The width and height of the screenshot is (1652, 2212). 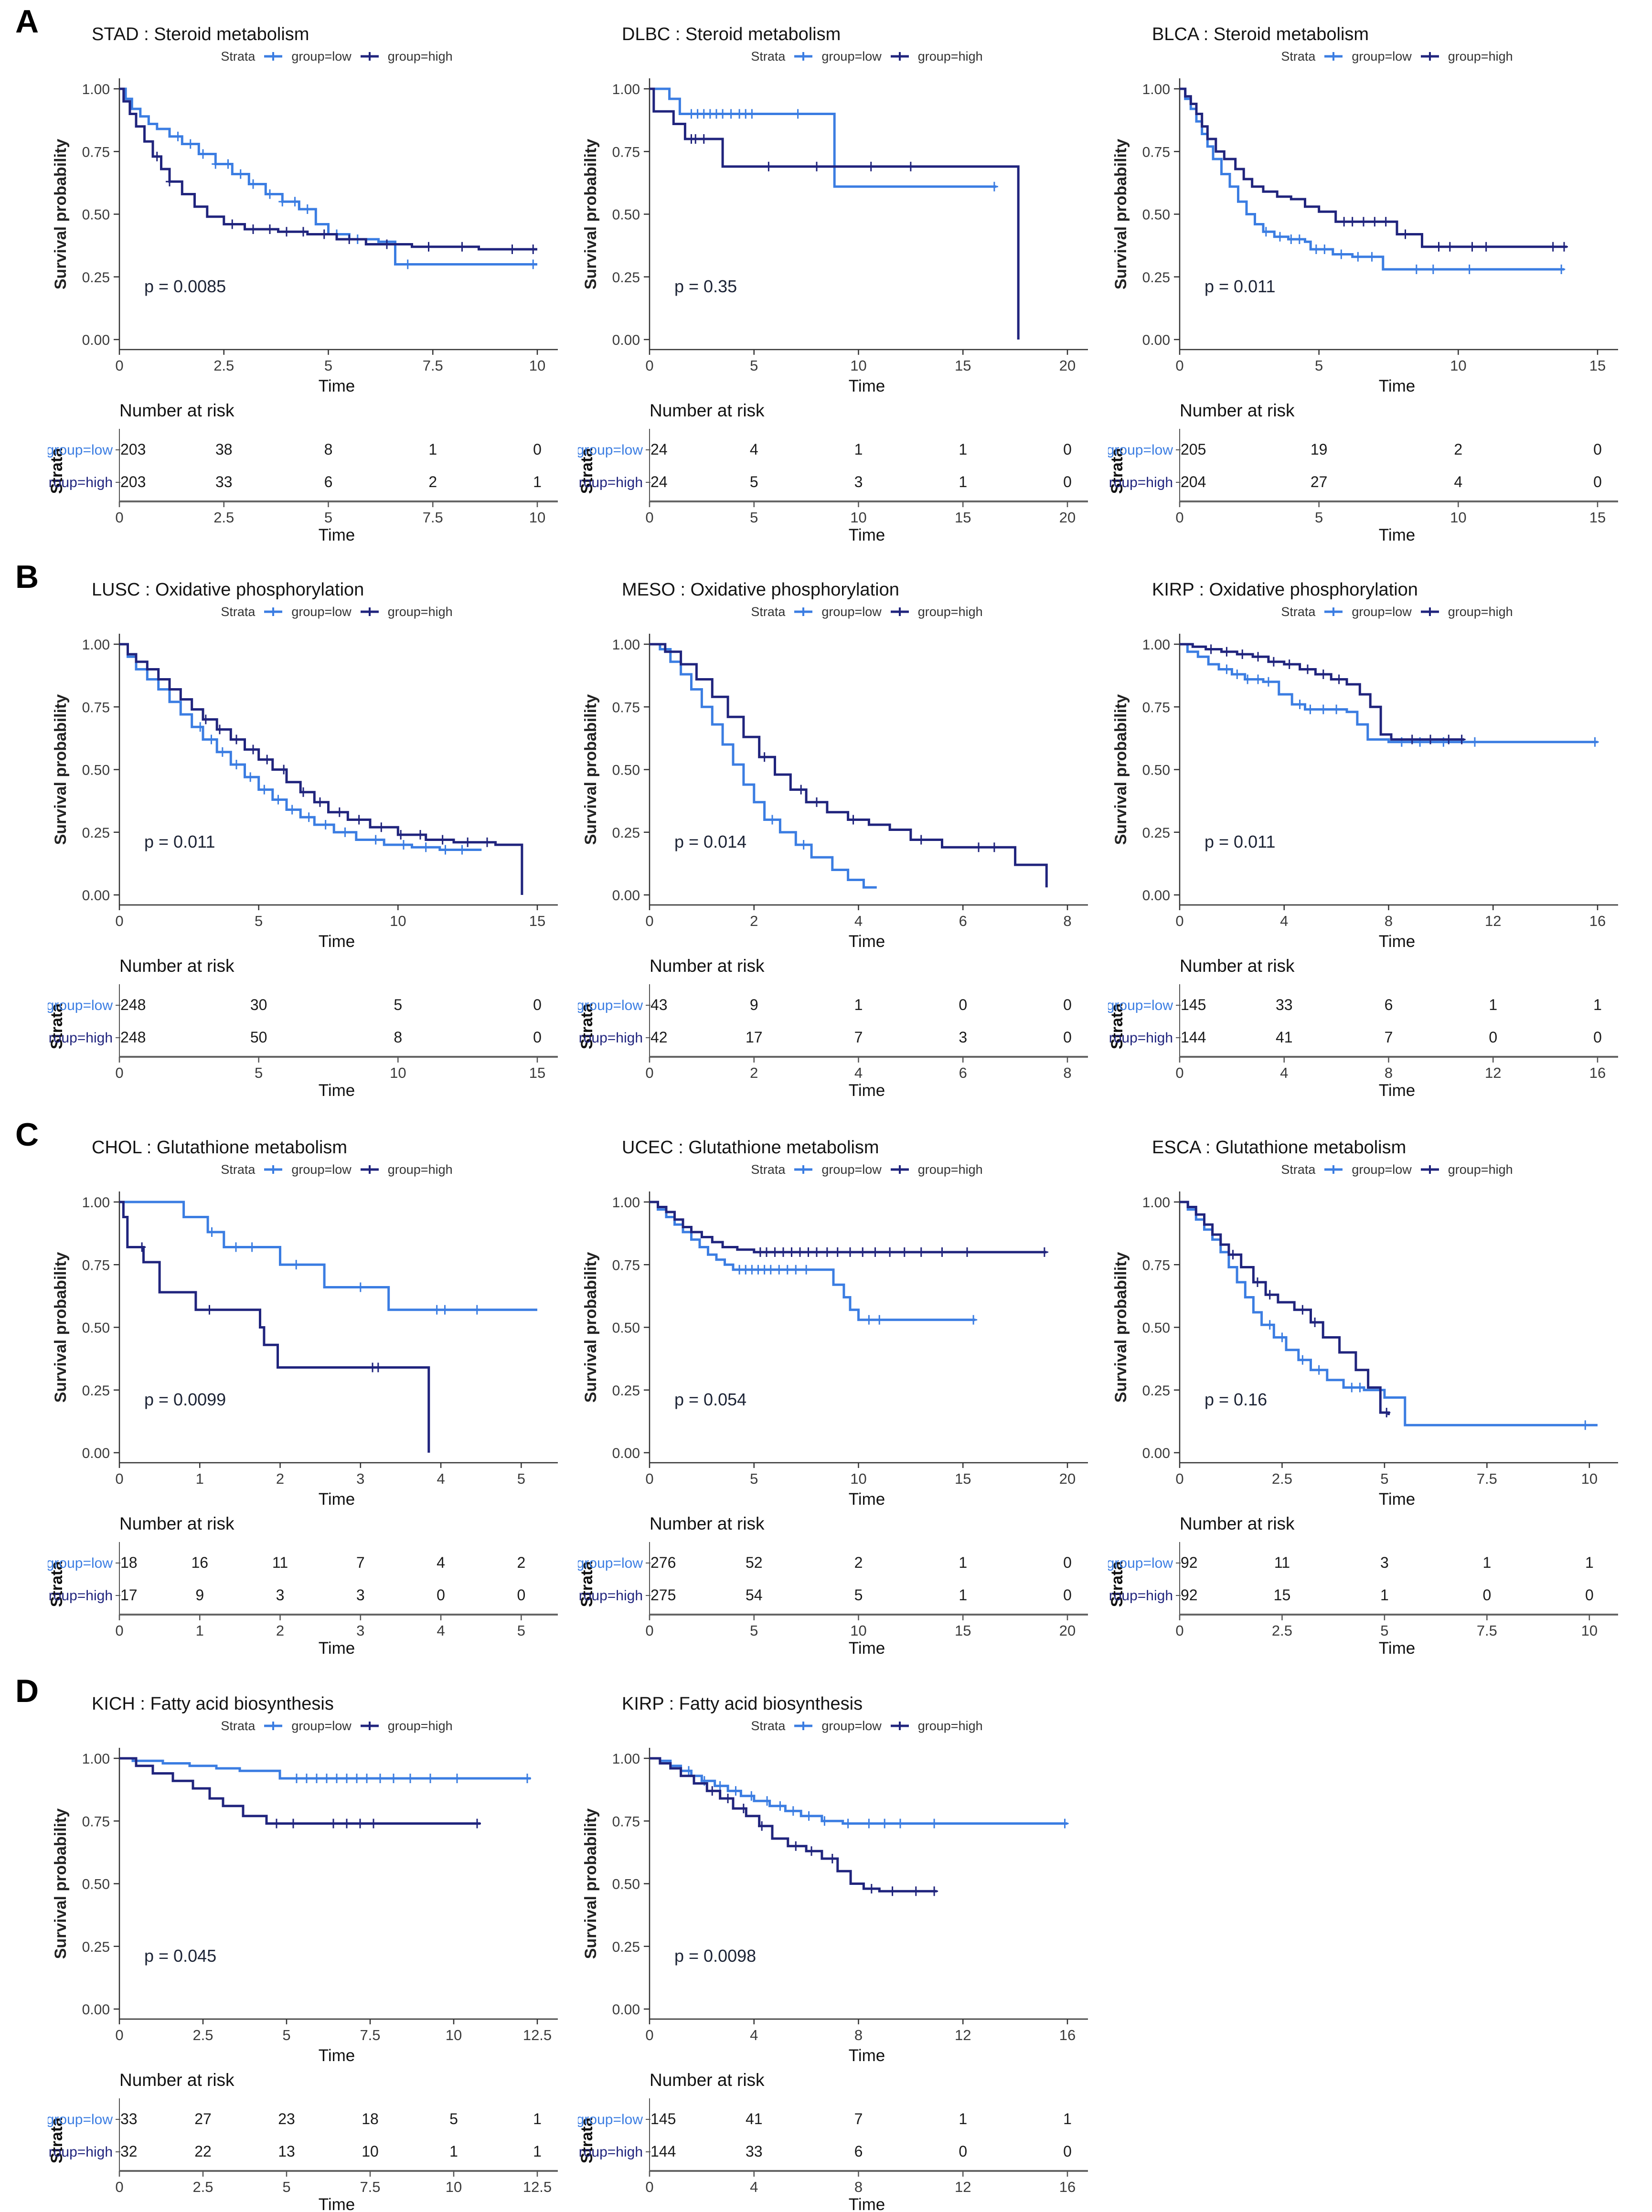 What do you see at coordinates (200, 34) in the screenshot?
I see `chart-title: STAD : Steroid metabolism` at bounding box center [200, 34].